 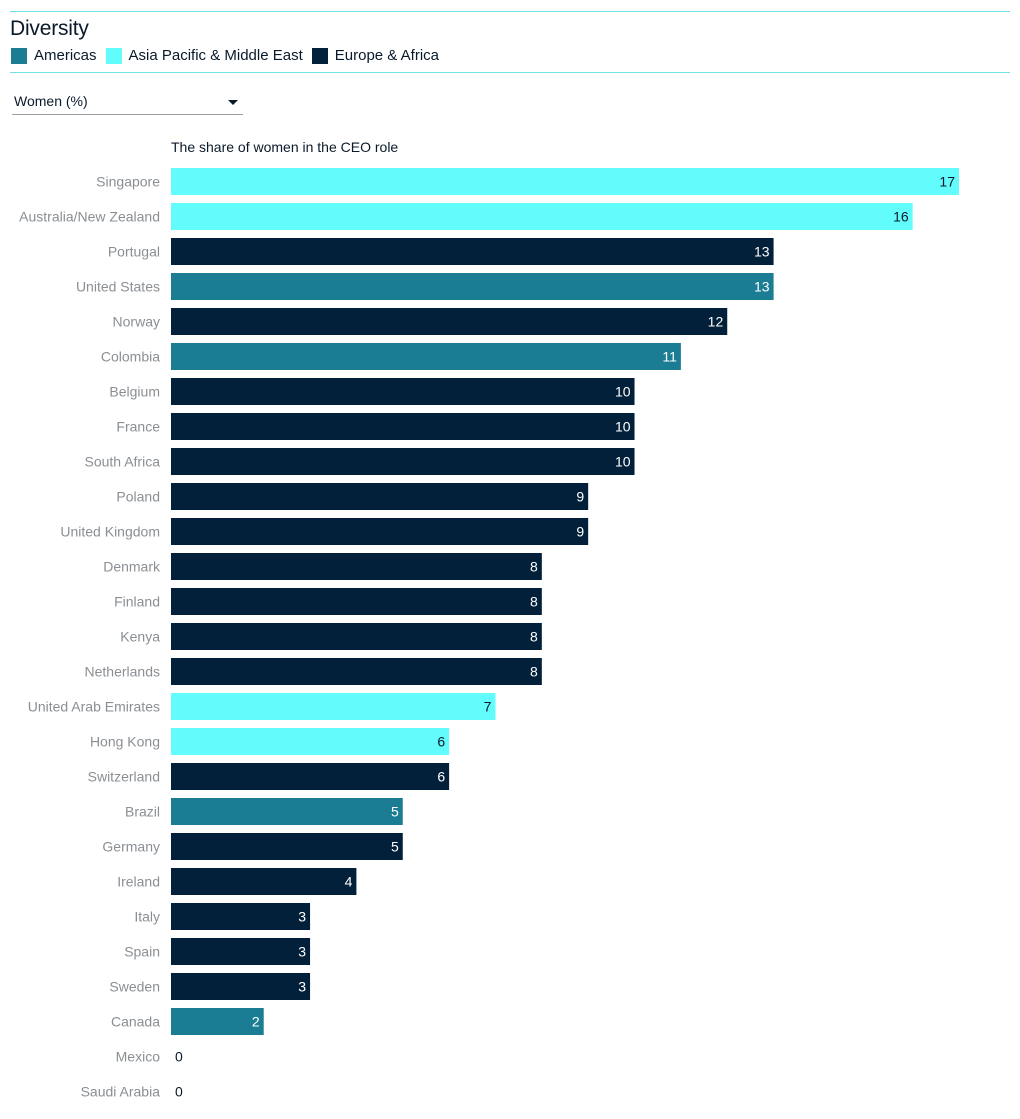 What do you see at coordinates (256, 1022) in the screenshot?
I see `value-label-canada: 2` at bounding box center [256, 1022].